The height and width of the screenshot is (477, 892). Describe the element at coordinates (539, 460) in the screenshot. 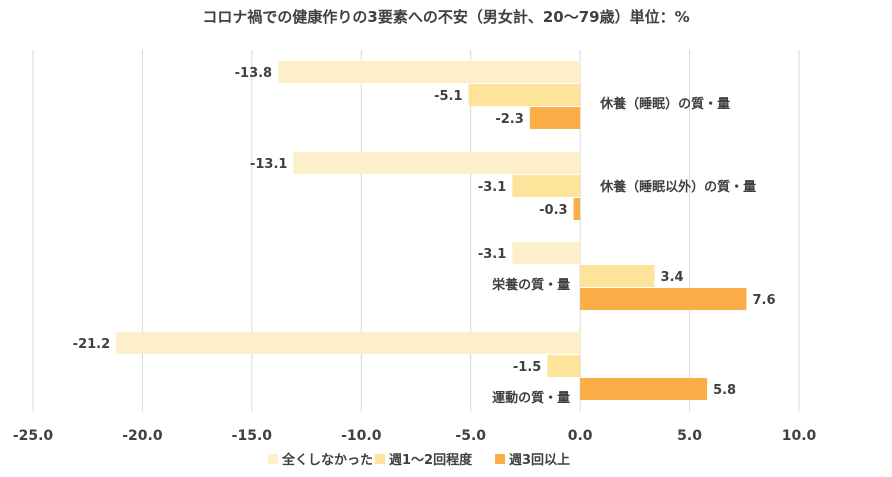

I see `legend-label: 週3回以上` at that location.